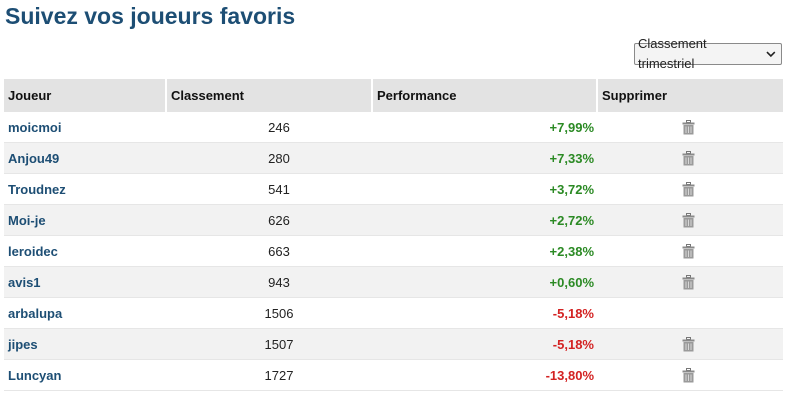  I want to click on table-row: leroidec 663 +2,38%, so click(393, 251).